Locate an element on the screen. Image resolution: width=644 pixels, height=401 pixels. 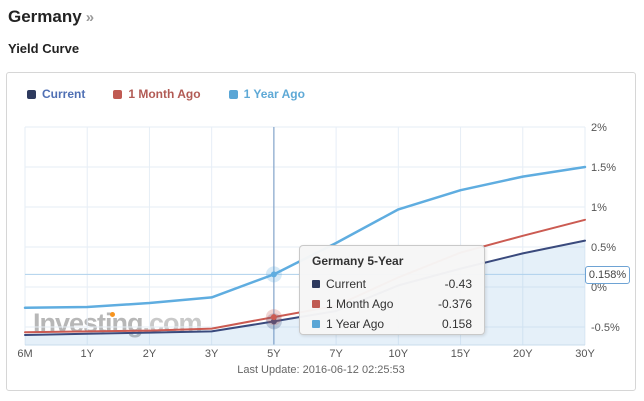
tooltip-year-swatch-icon is located at coordinates (316, 324).